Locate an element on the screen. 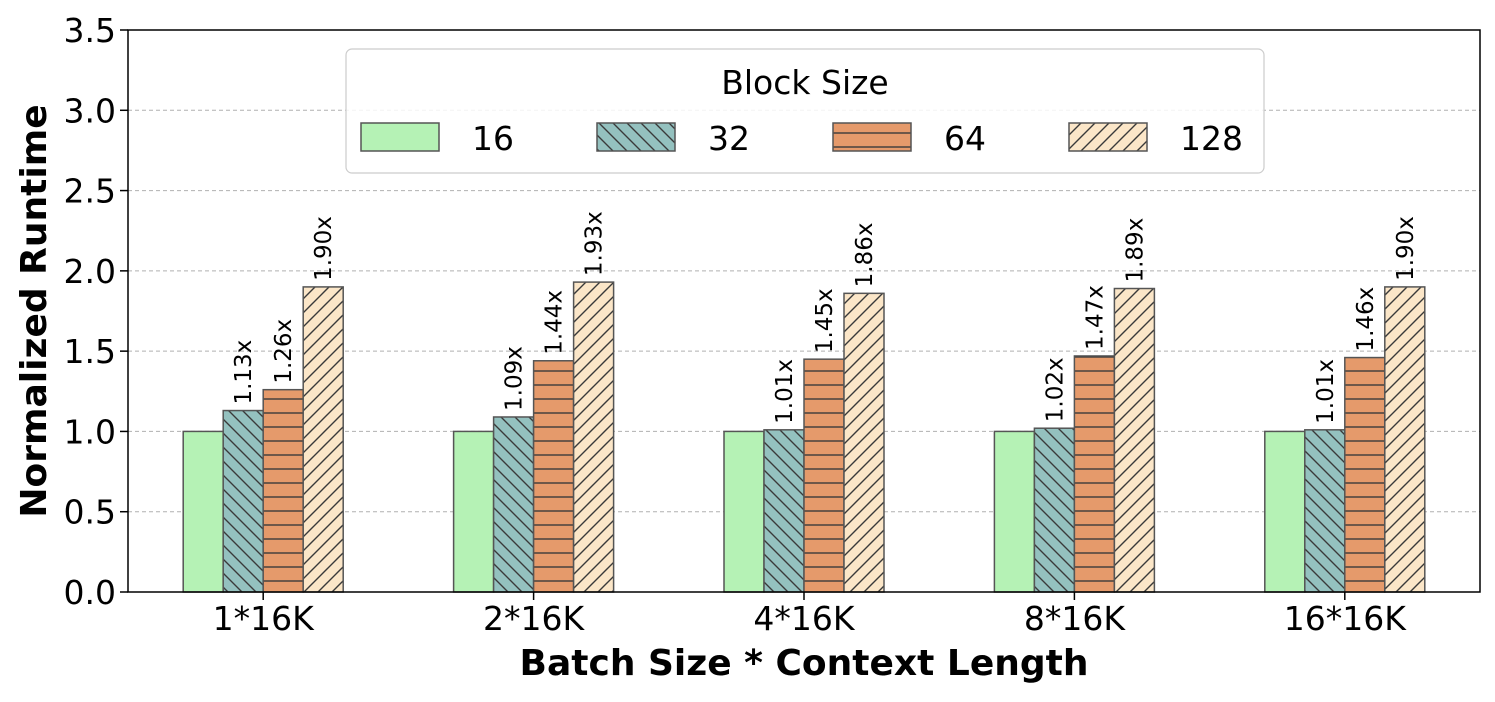 This screenshot has height=702, width=1495. y-tick-label: 2.5 is located at coordinates (90, 191).